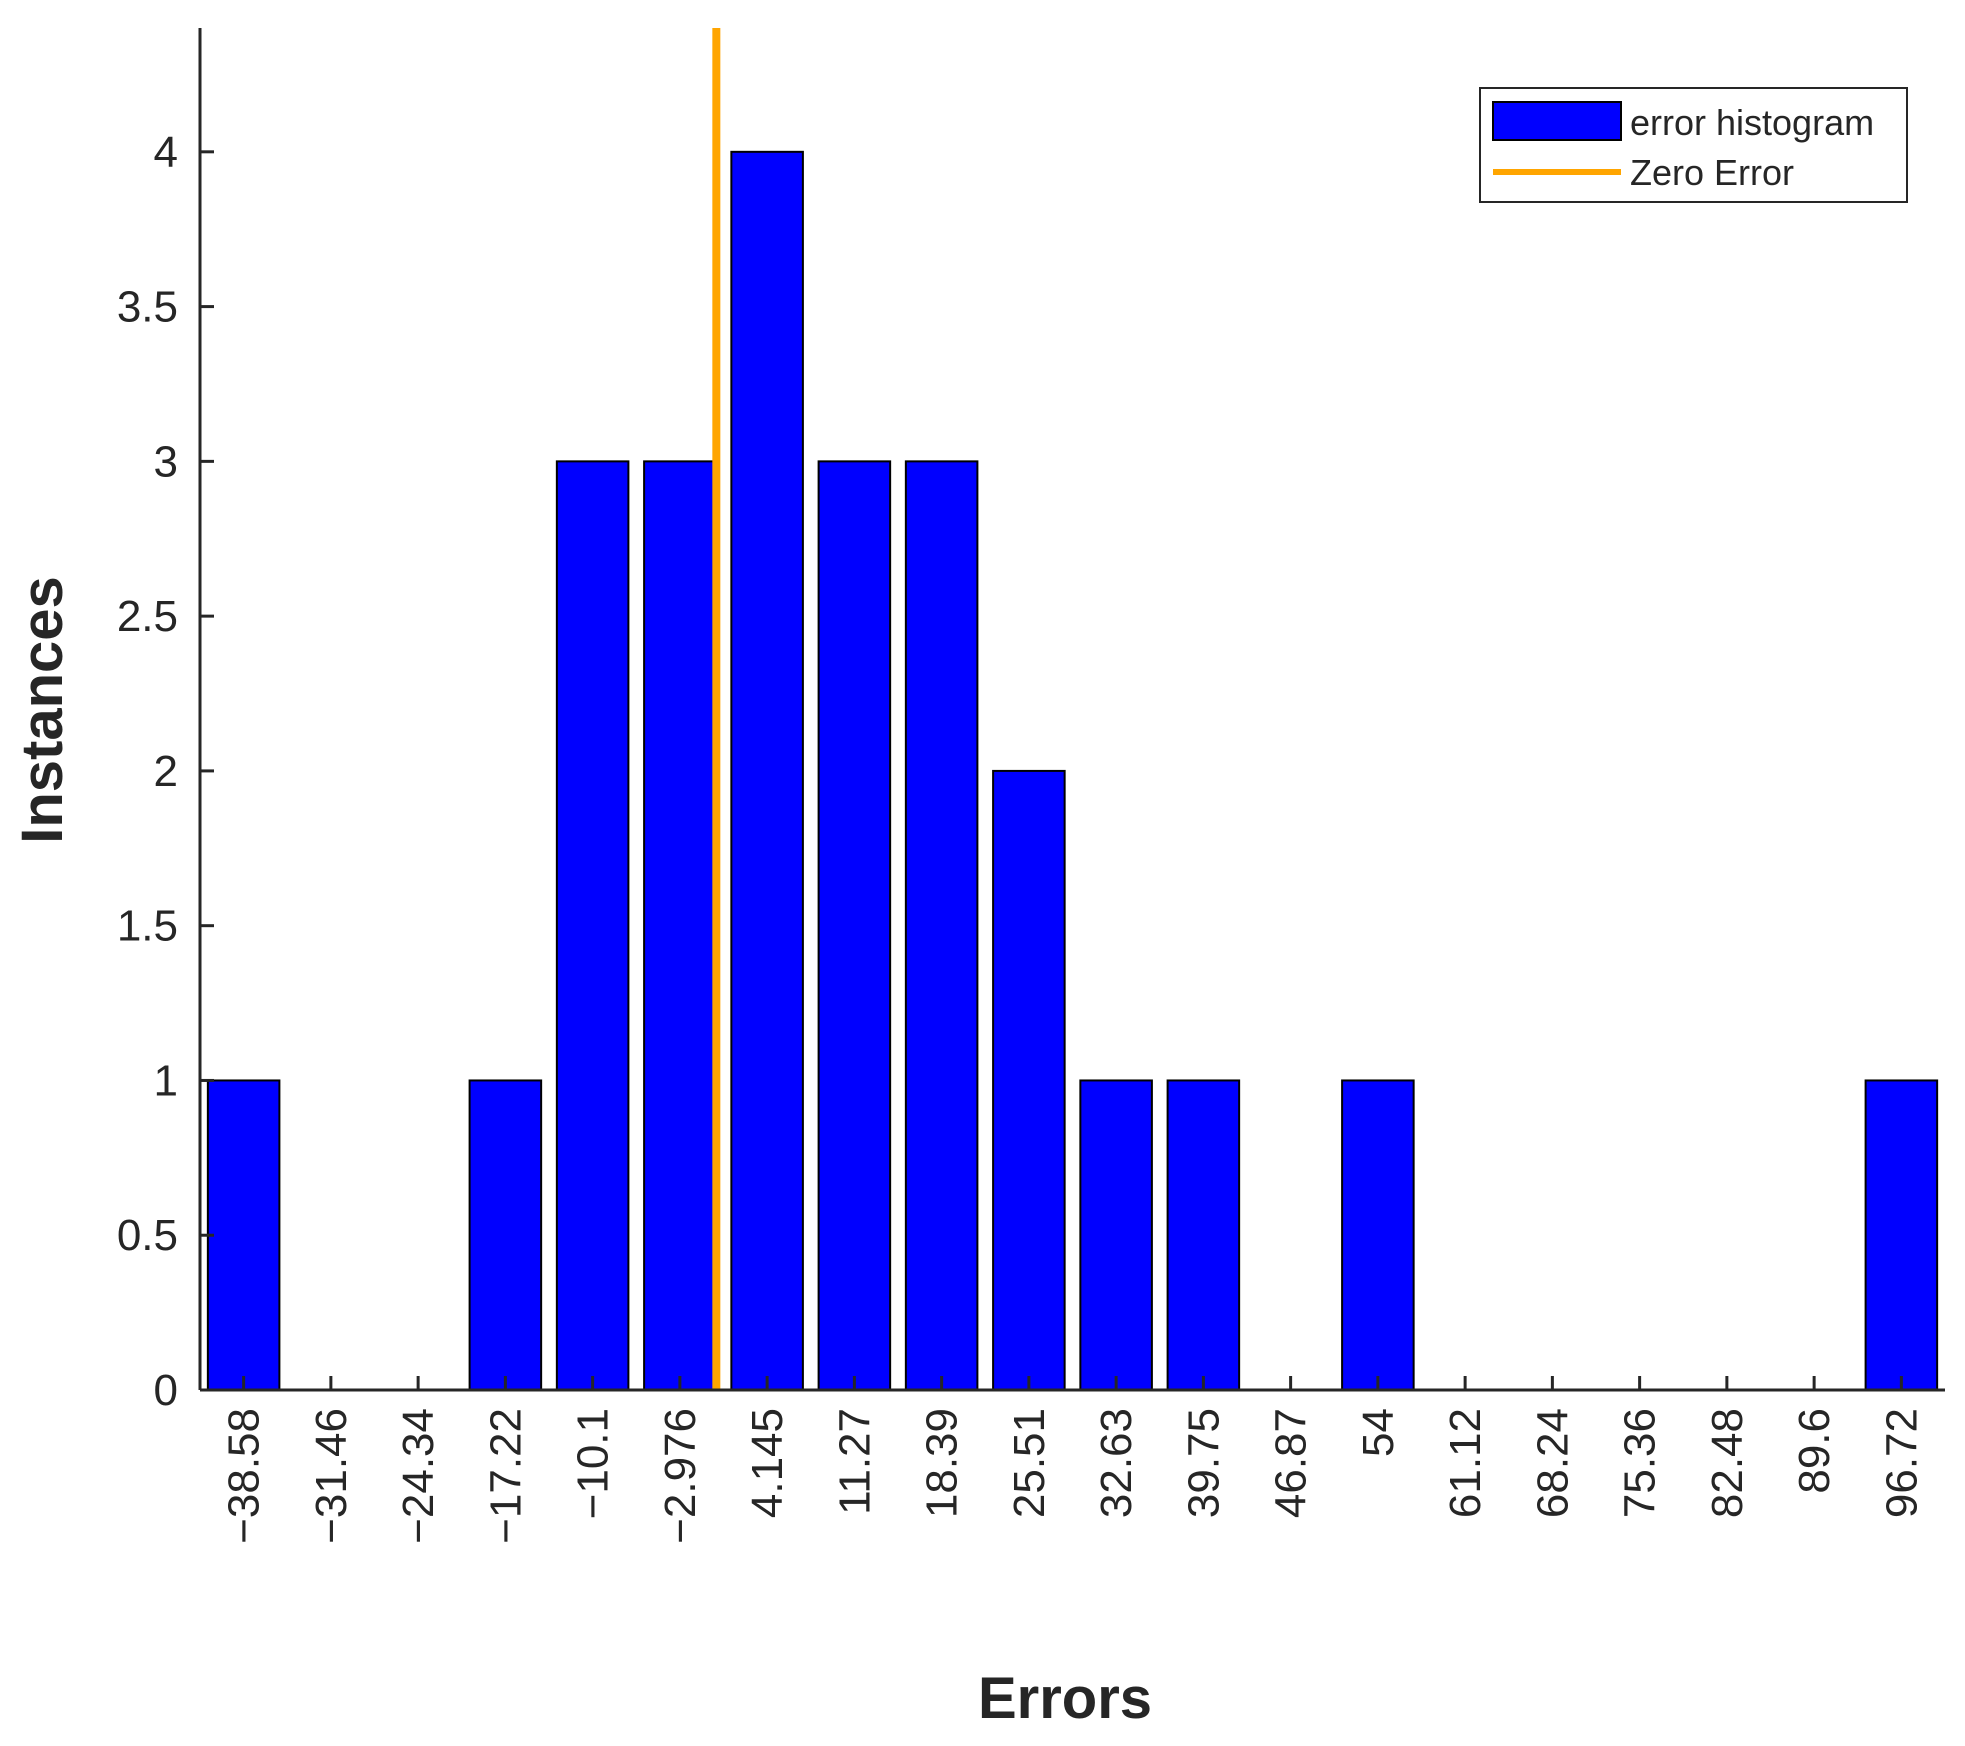 Image resolution: width=1965 pixels, height=1746 pixels. I want to click on bar--10.1, so click(592, 925).